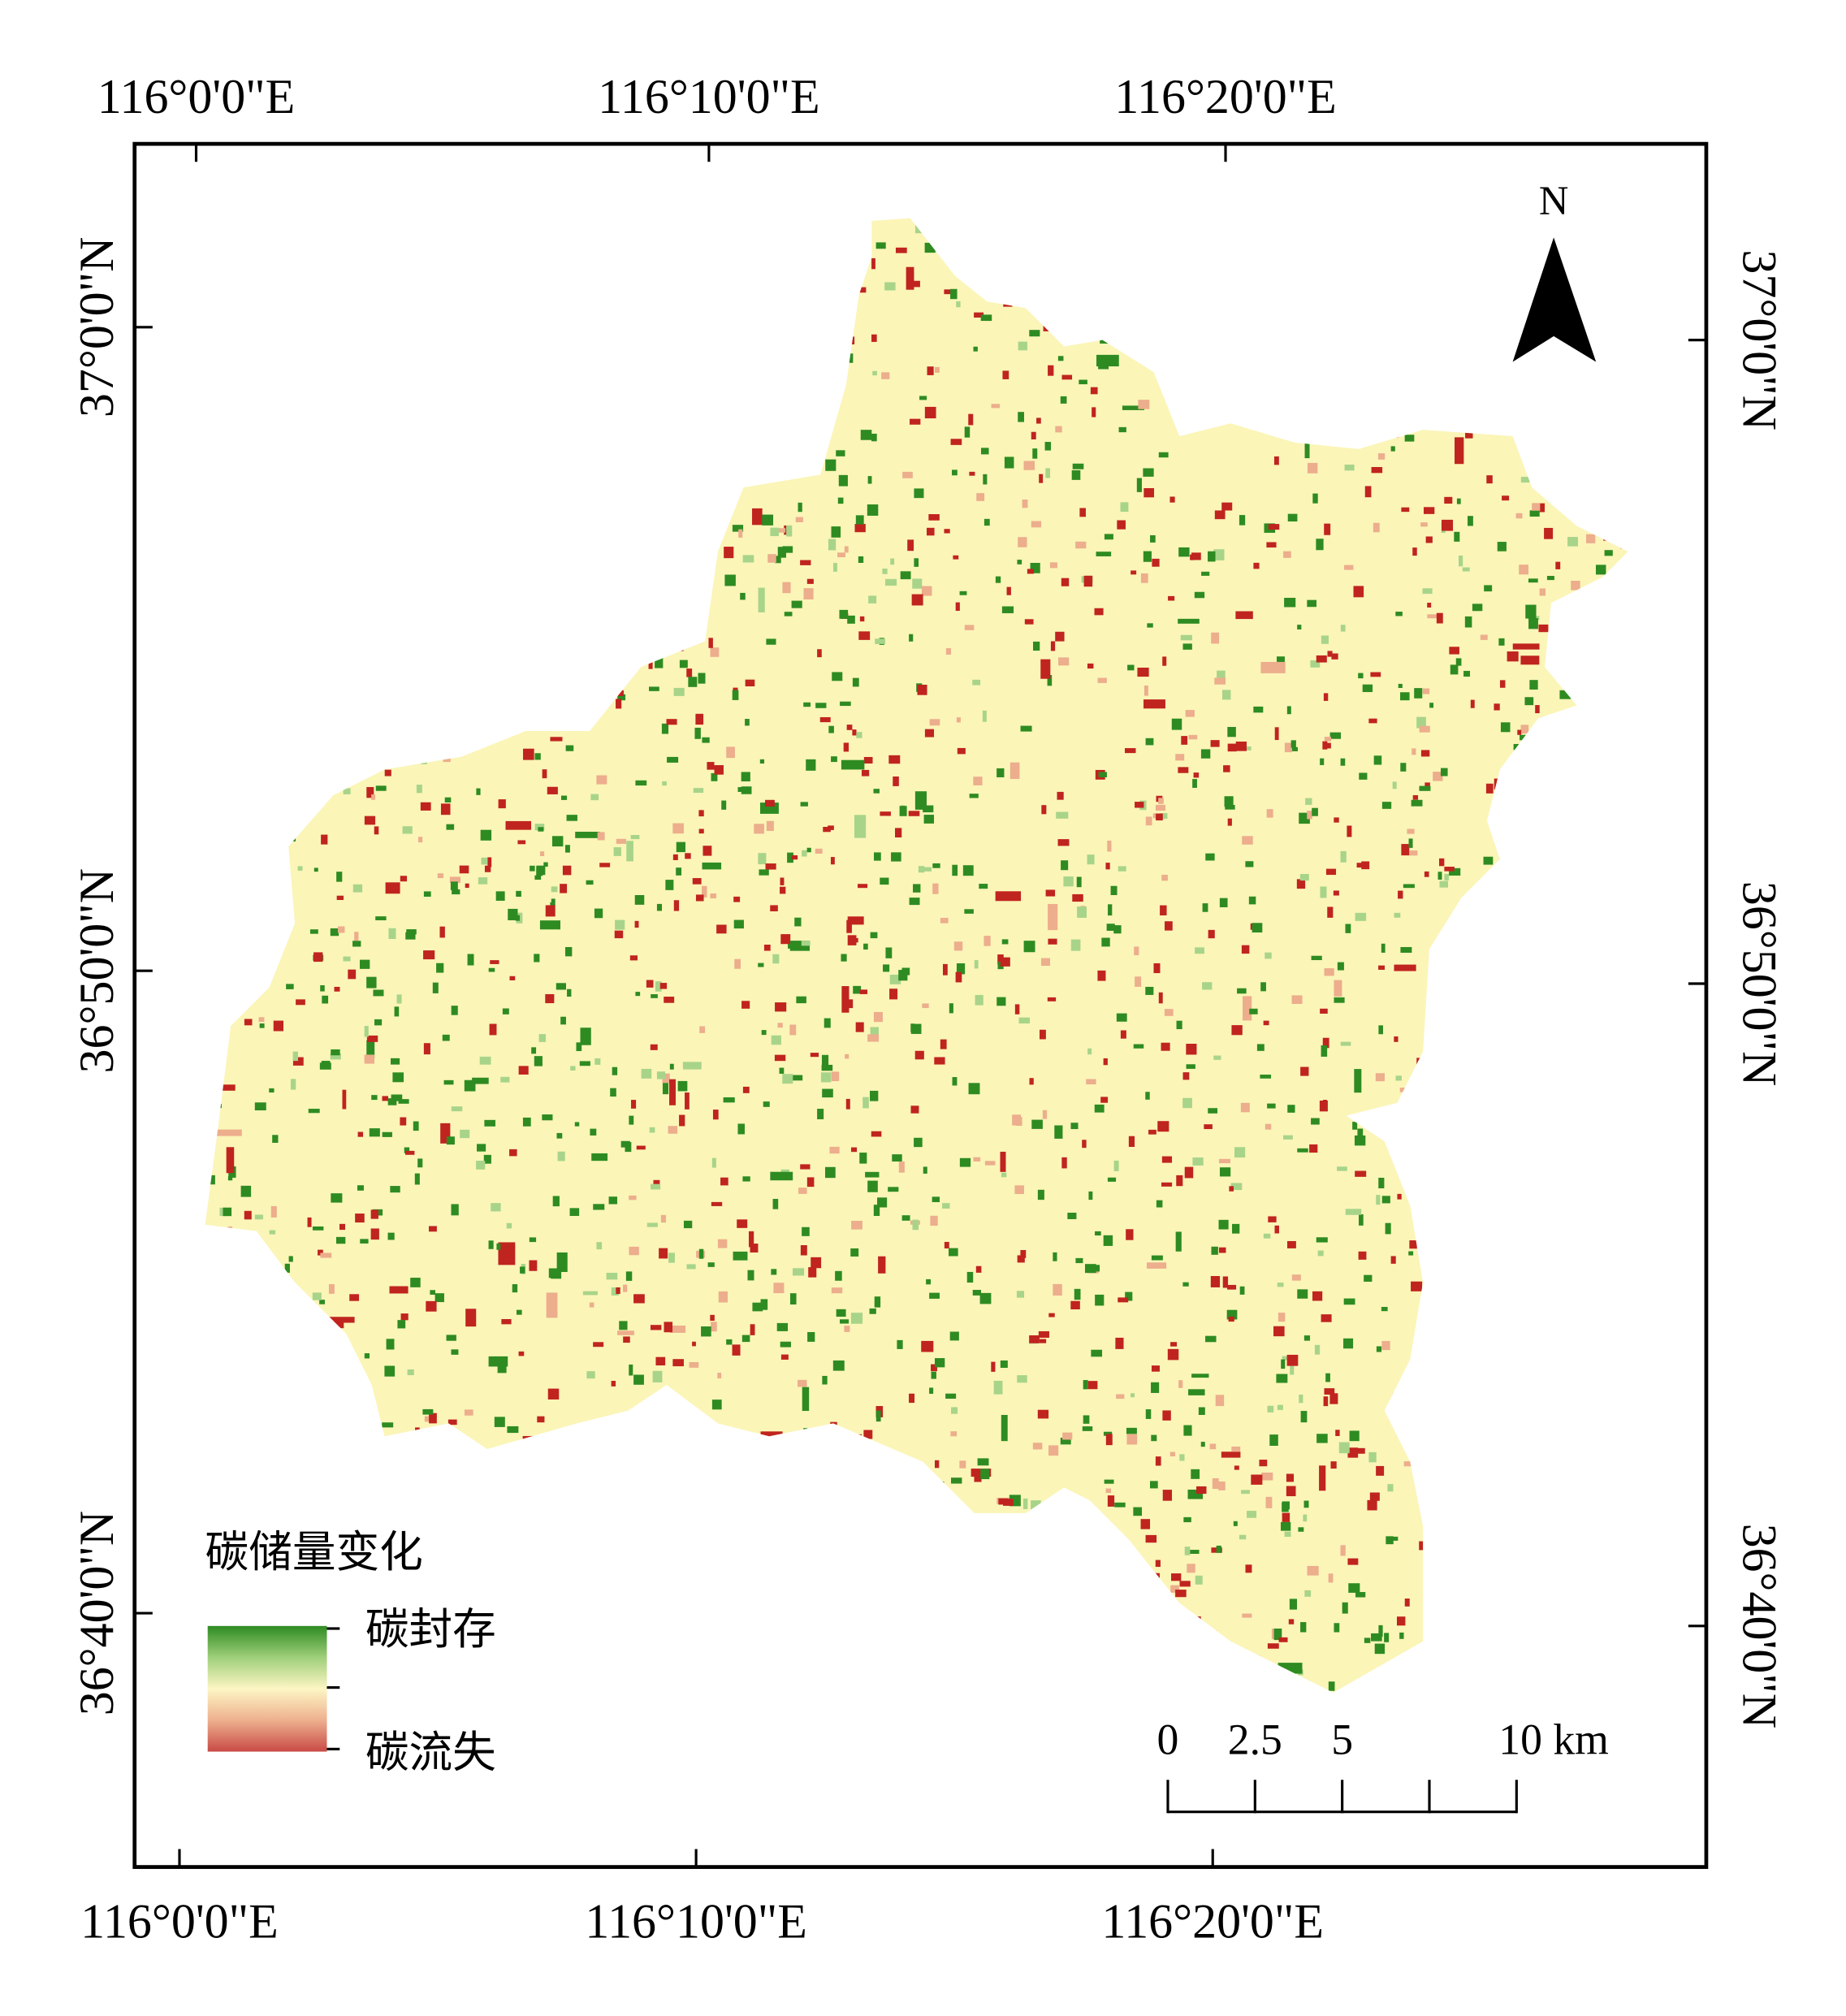 The height and width of the screenshot is (2016, 1846). Describe the element at coordinates (267, 1689) in the screenshot. I see `legend-ramp` at that location.